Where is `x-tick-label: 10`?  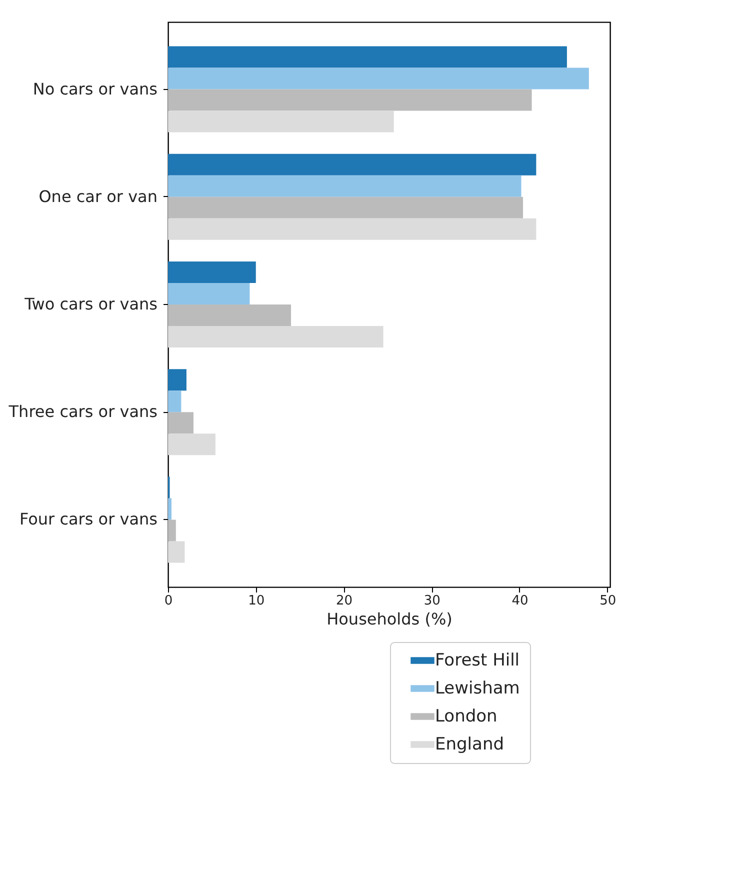
x-tick-label: 10 is located at coordinates (256, 601).